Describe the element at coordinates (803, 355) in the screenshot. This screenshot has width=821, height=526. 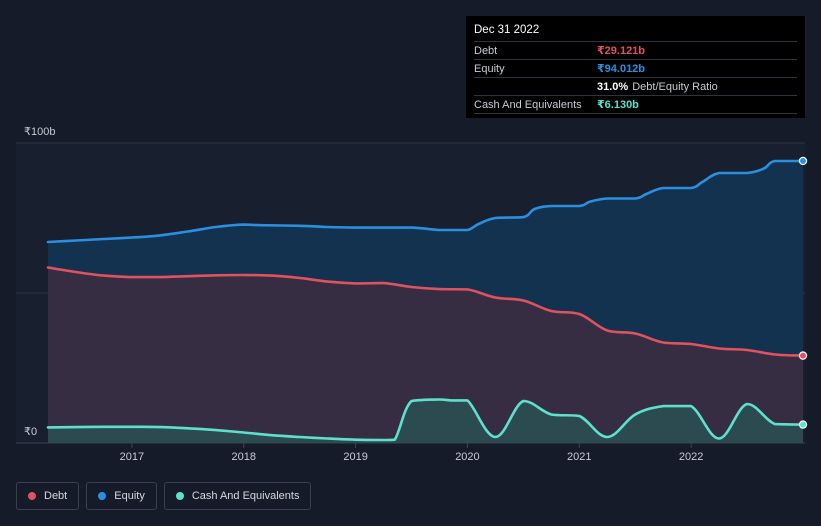
I see `end-marker-debt` at that location.